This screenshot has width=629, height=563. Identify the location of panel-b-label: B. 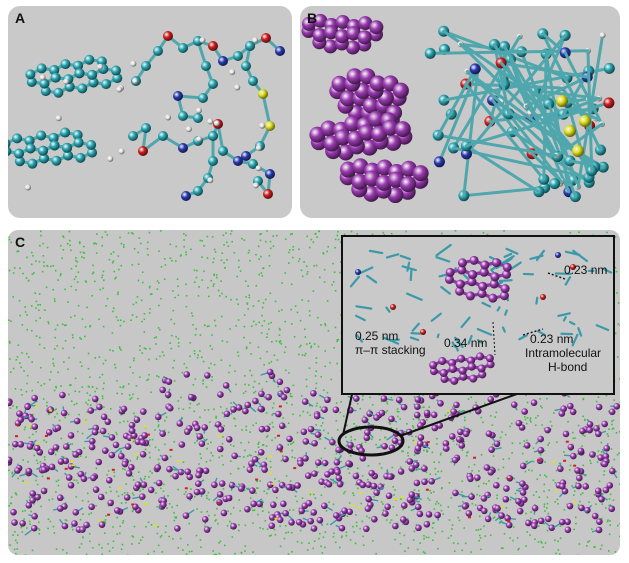
(312, 18).